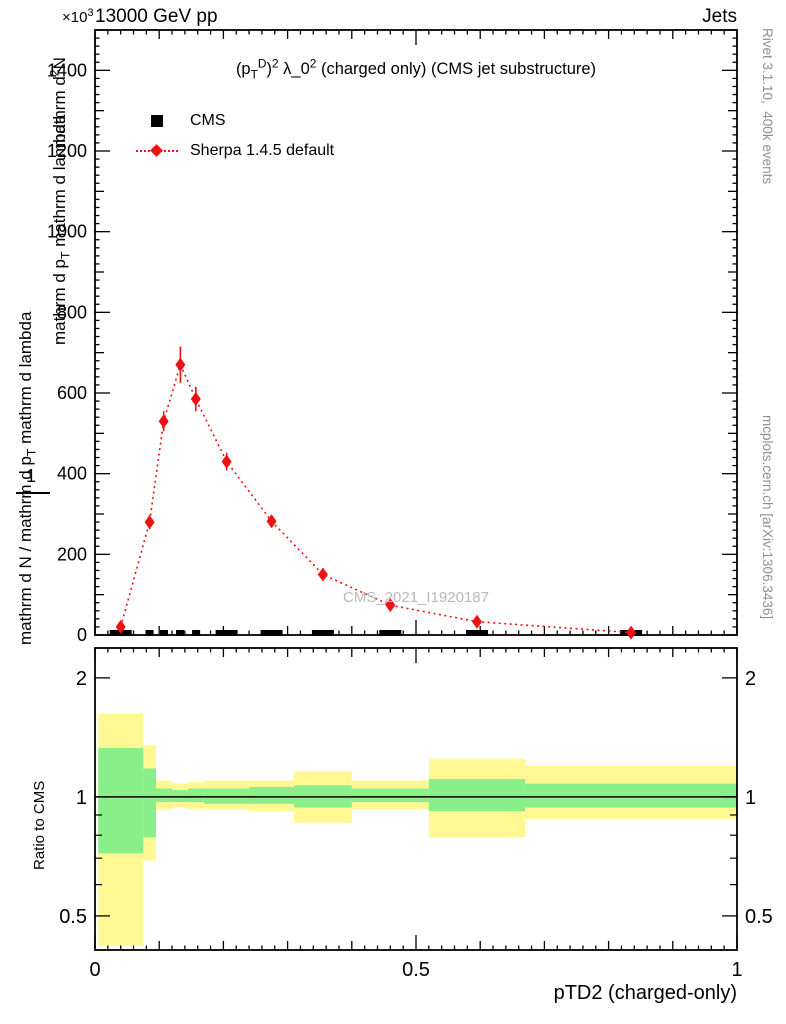 This screenshot has width=786, height=1024. I want to click on header-beam-info: 13000 GeV pp, so click(156, 16).